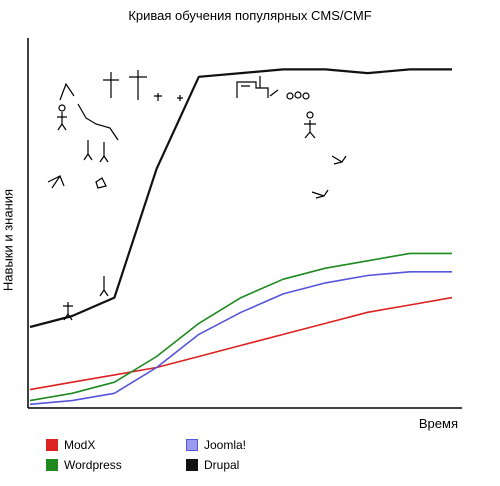 The image size is (500, 486). Describe the element at coordinates (52, 465) in the screenshot. I see `legend-swatch-wordpress` at that location.